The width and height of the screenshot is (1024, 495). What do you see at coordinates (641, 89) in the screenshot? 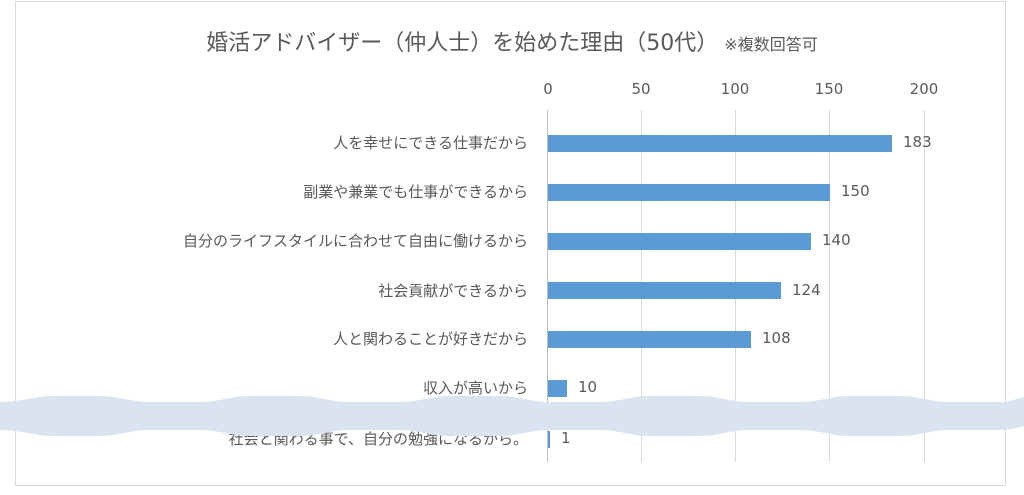
I see `x-tick-50: 50` at bounding box center [641, 89].